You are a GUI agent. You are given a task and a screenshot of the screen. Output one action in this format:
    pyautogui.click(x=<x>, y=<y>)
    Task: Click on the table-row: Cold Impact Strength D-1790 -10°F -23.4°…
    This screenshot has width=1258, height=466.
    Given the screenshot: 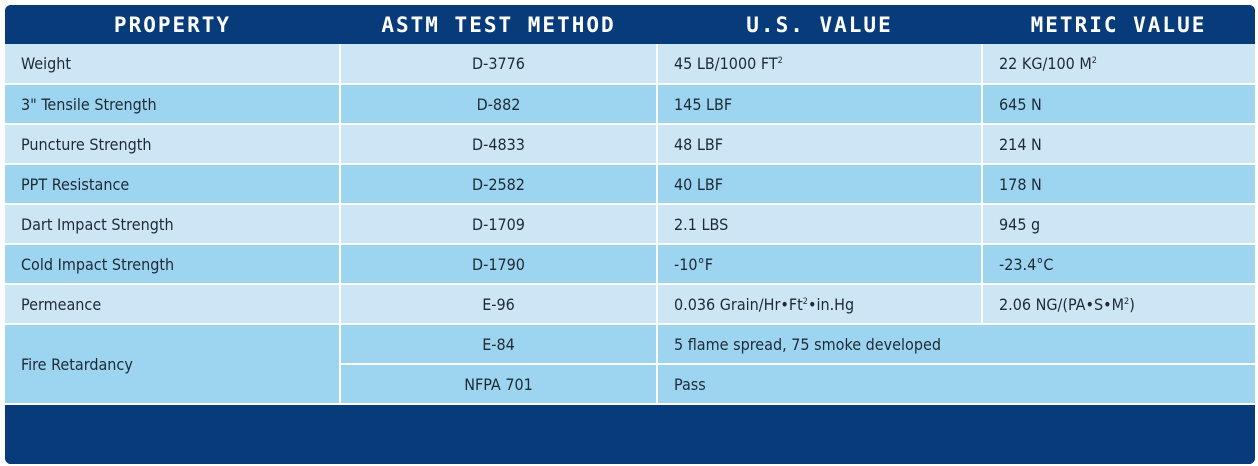 What is the action you would take?
    pyautogui.click(x=630, y=264)
    